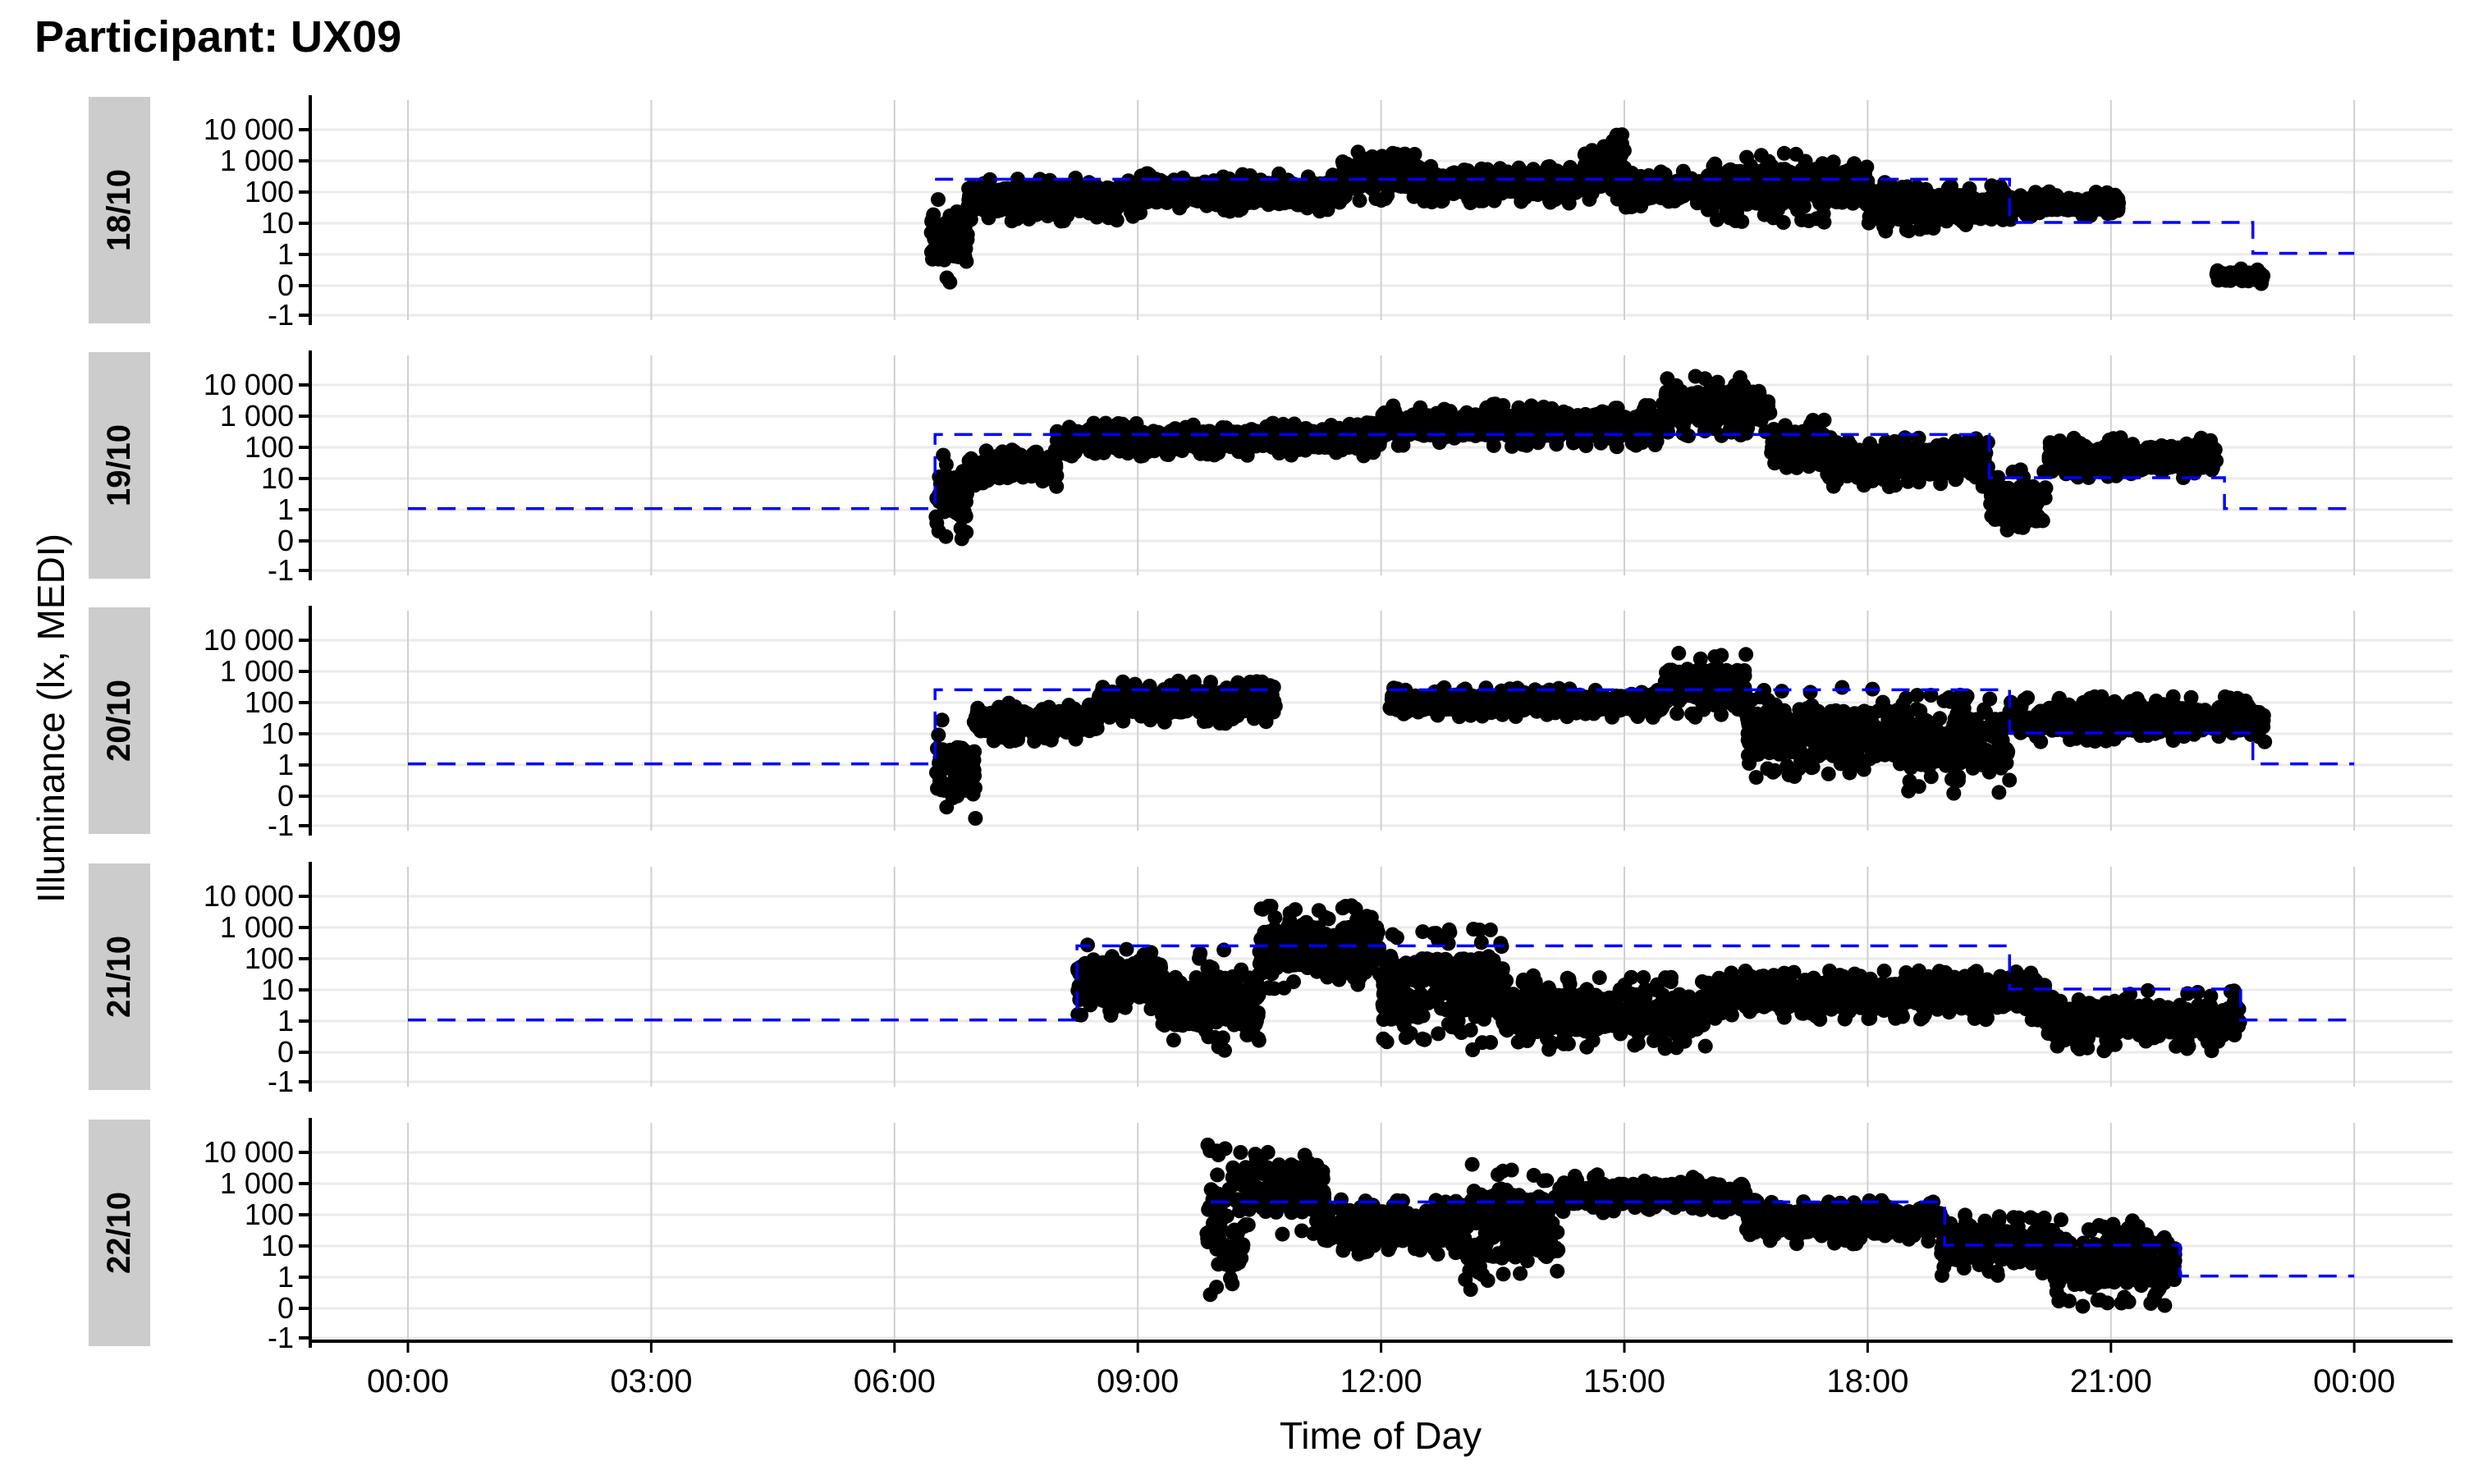  I want to click on facet-strip-label: 18/10, so click(119, 210).